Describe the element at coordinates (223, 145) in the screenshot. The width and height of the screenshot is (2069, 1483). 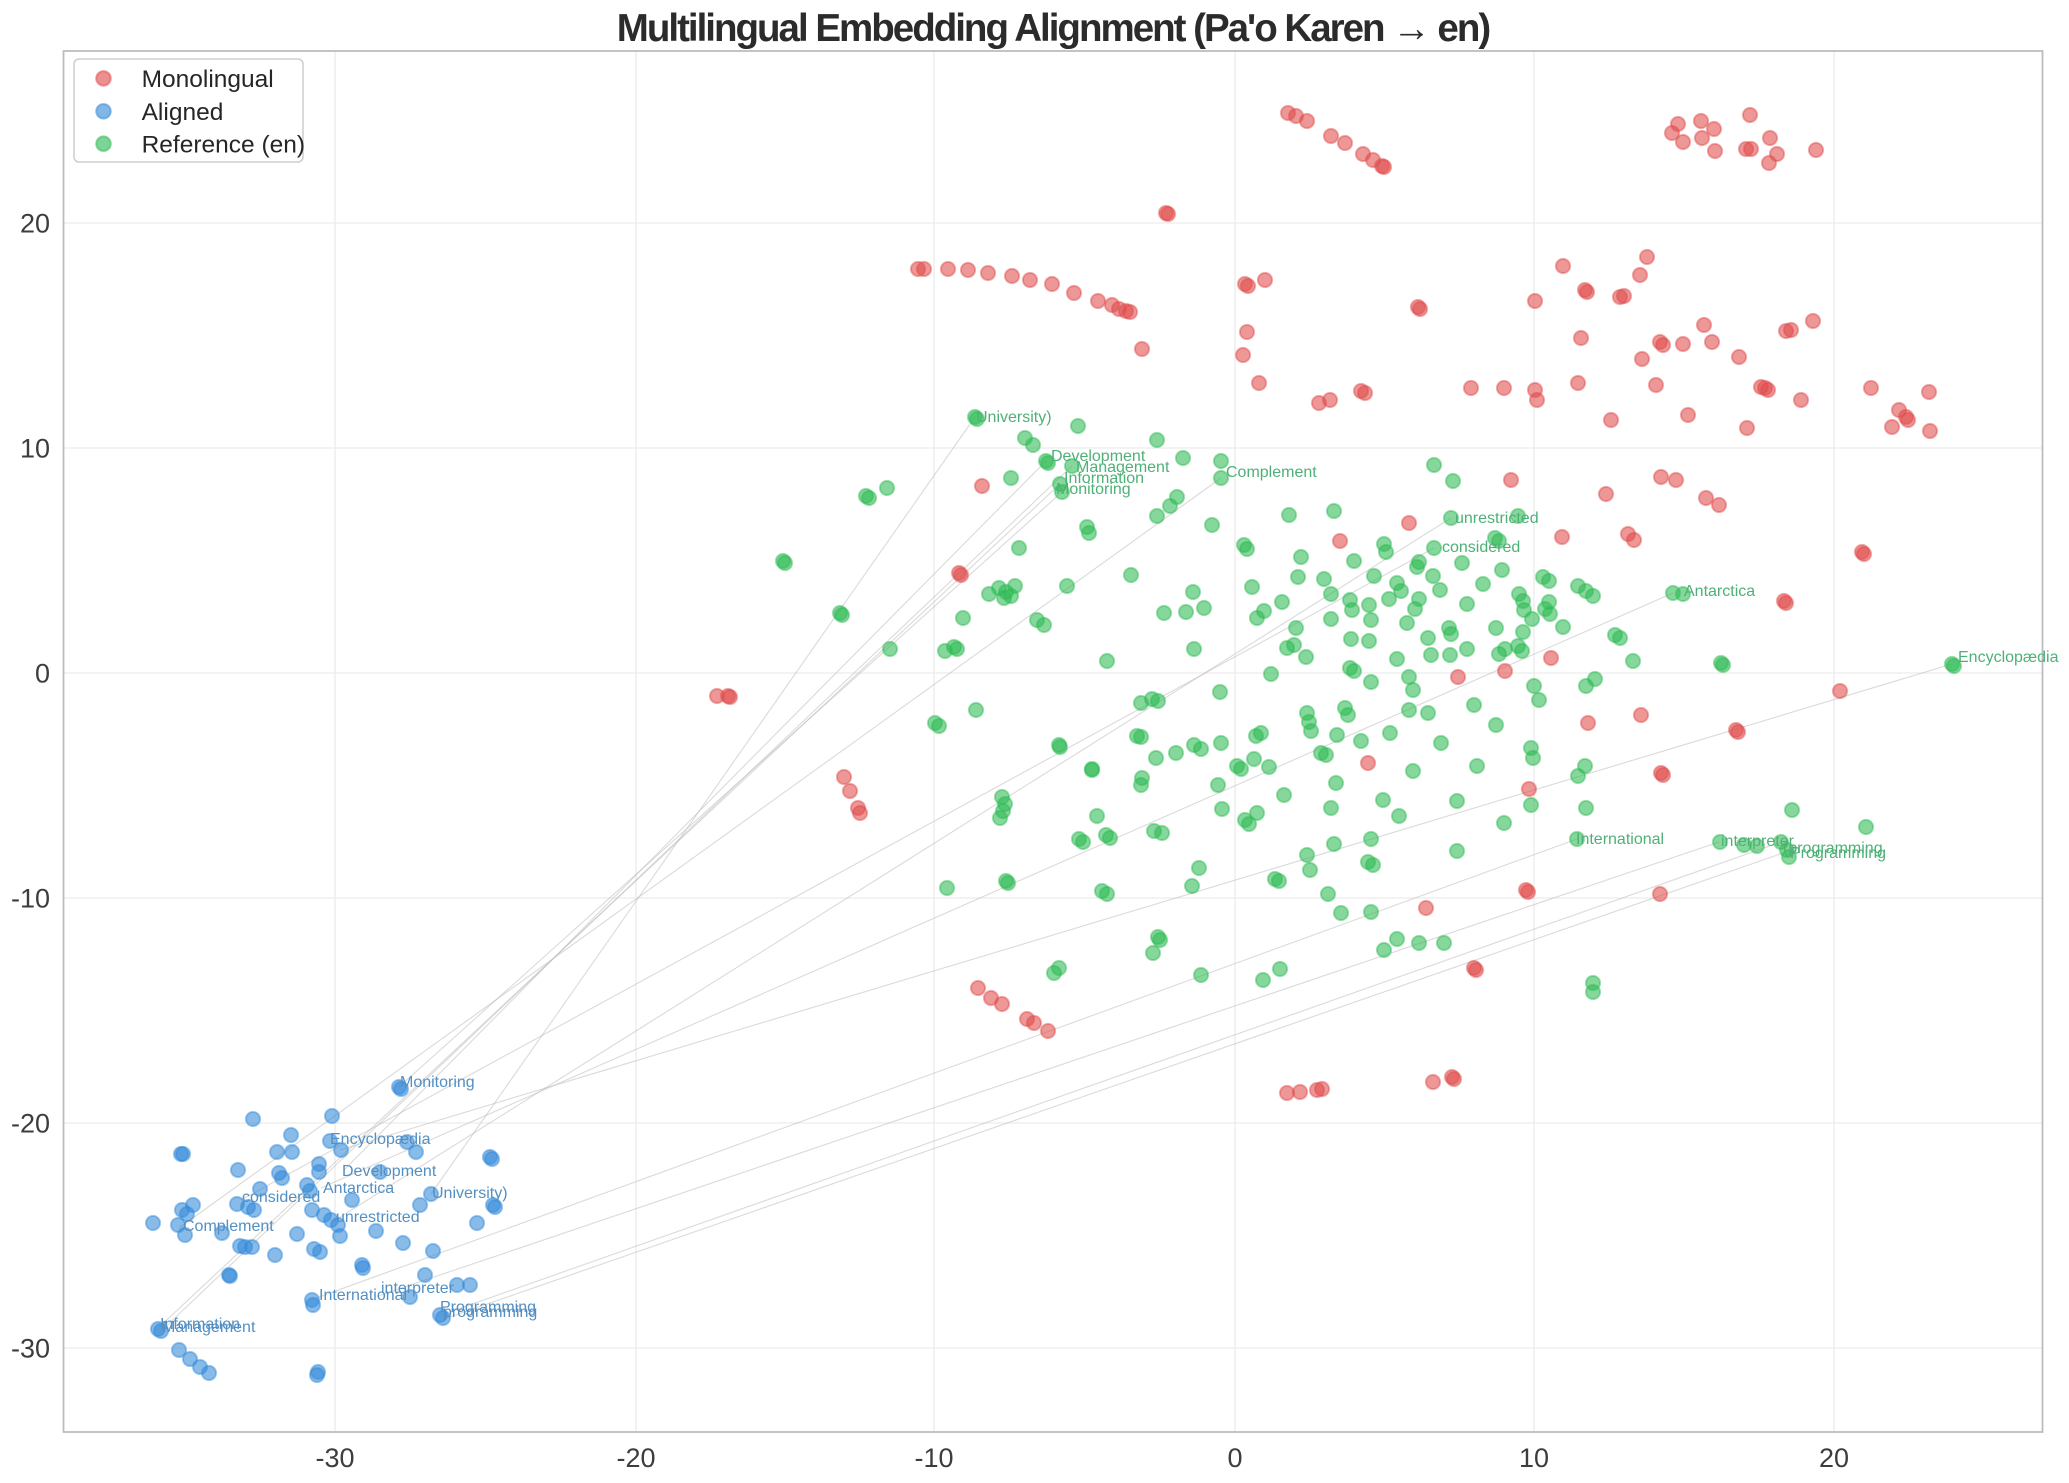
I see `svg-text: Reference (en)` at that location.